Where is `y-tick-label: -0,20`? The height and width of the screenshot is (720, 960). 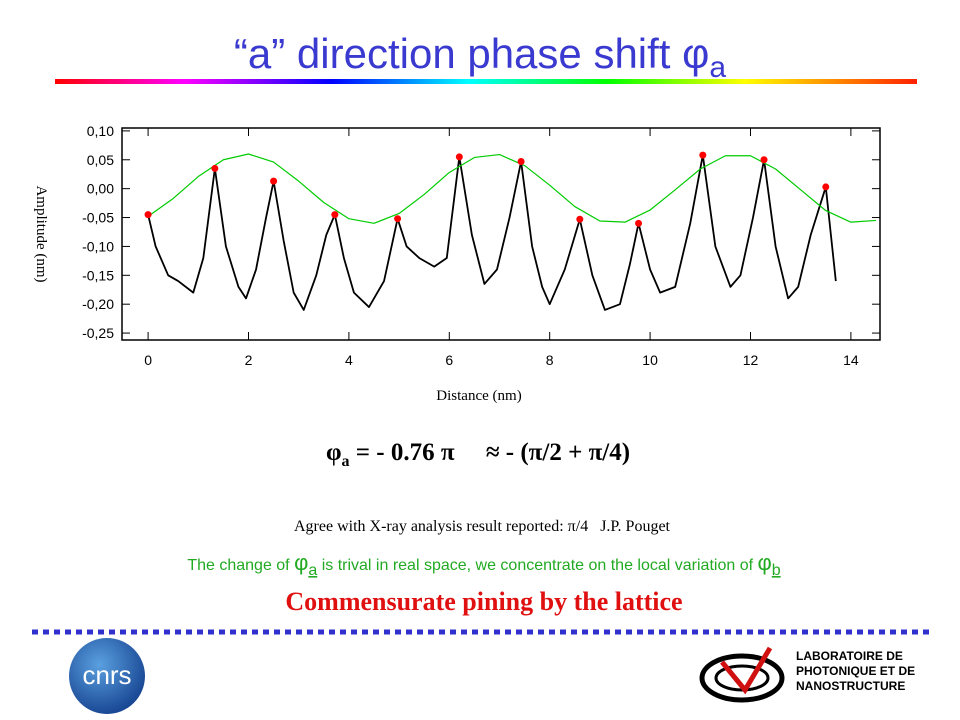 y-tick-label: -0,20 is located at coordinates (98, 304).